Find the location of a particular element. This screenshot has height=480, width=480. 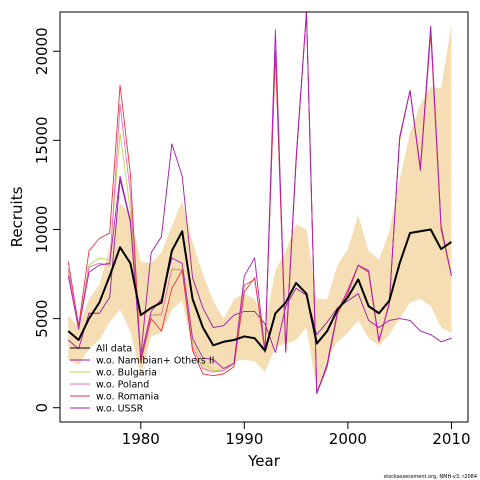

y-tick-label: 5000 is located at coordinates (42, 319).